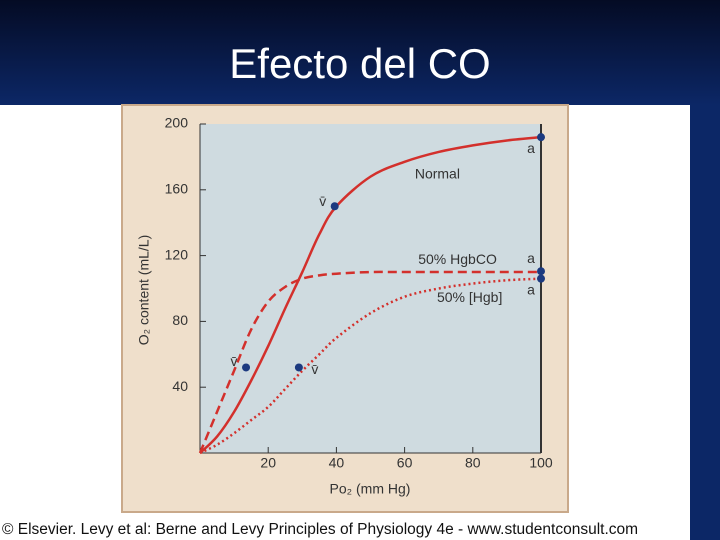  I want to click on series-label: 50% [Hgb], so click(469, 297).